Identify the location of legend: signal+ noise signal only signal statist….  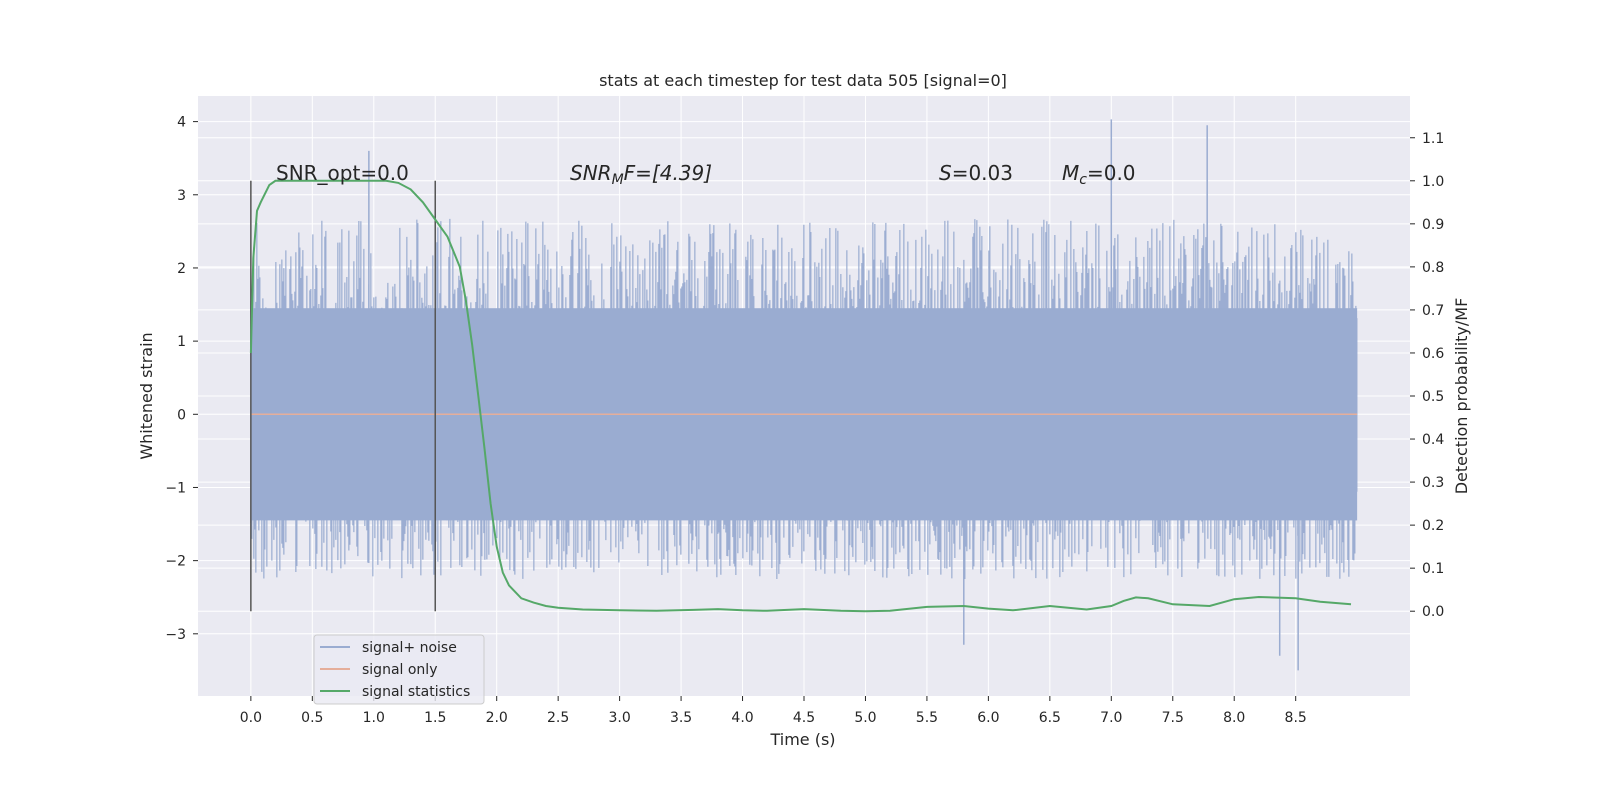
(399, 669).